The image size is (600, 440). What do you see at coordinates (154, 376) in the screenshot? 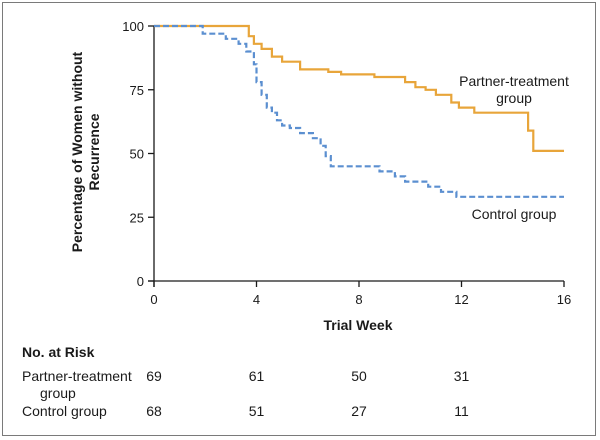
I see `risk-cell-row0-week0: 69` at bounding box center [154, 376].